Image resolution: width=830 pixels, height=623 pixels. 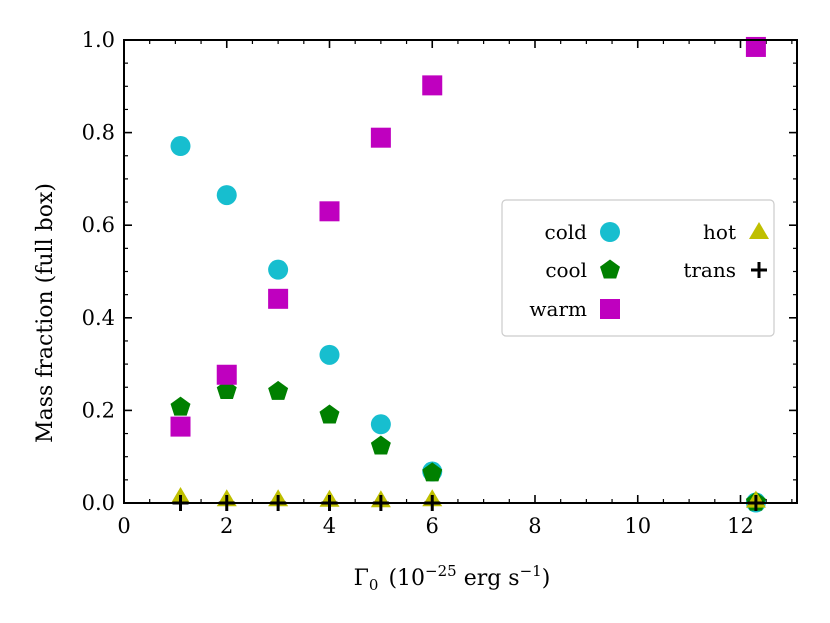 I want to click on x-tick-label: 6, so click(x=432, y=526).